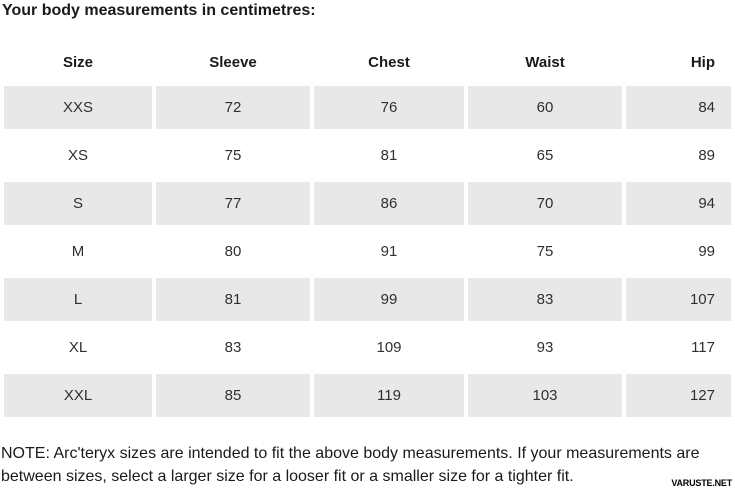 The image size is (735, 491). What do you see at coordinates (389, 62) in the screenshot?
I see `column-header-chest: Chest` at bounding box center [389, 62].